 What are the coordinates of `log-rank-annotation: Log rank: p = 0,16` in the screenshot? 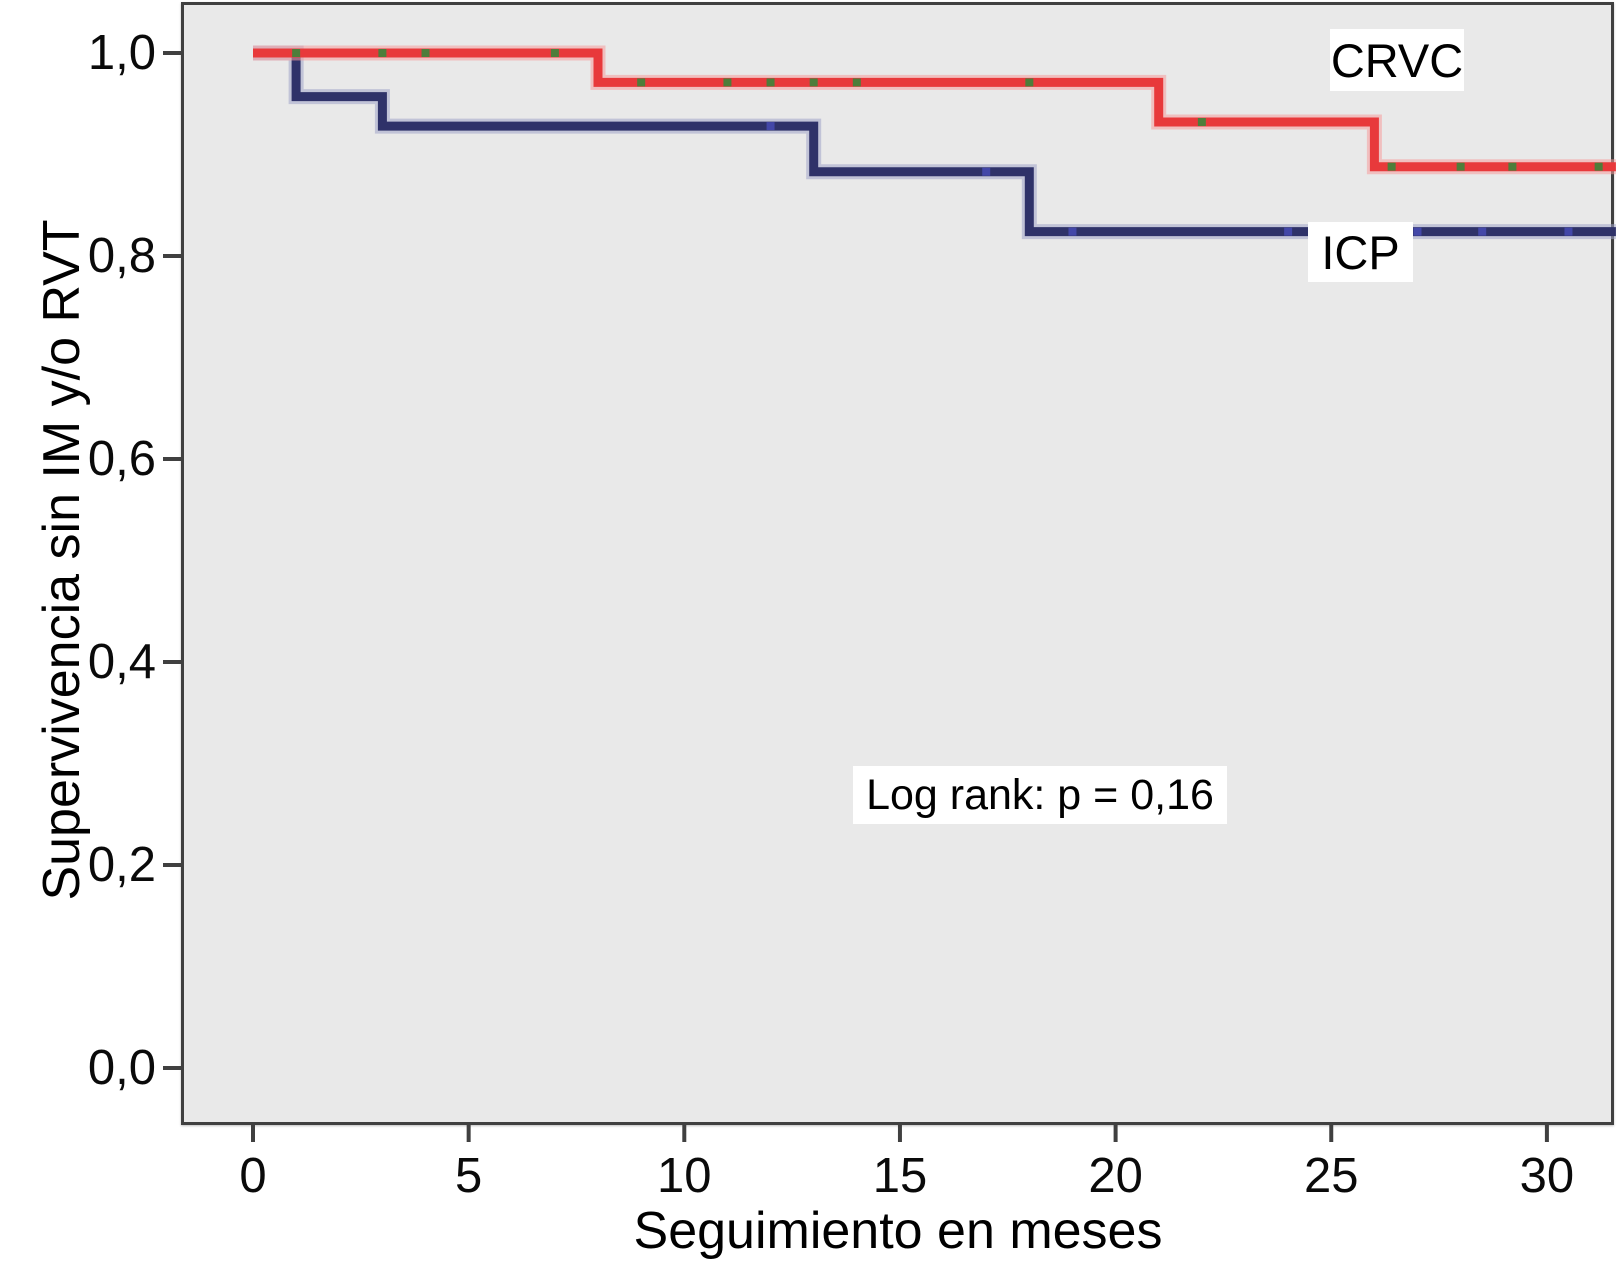 It's located at (1040, 795).